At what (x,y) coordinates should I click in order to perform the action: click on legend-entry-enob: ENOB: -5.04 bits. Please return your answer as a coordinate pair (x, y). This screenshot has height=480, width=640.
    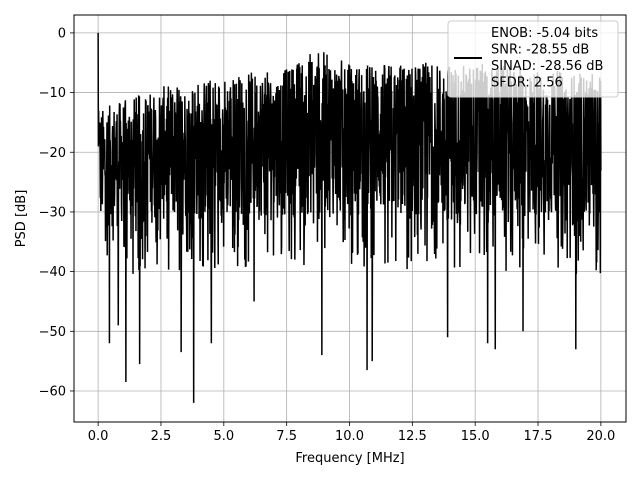
    Looking at the image, I should click on (544, 33).